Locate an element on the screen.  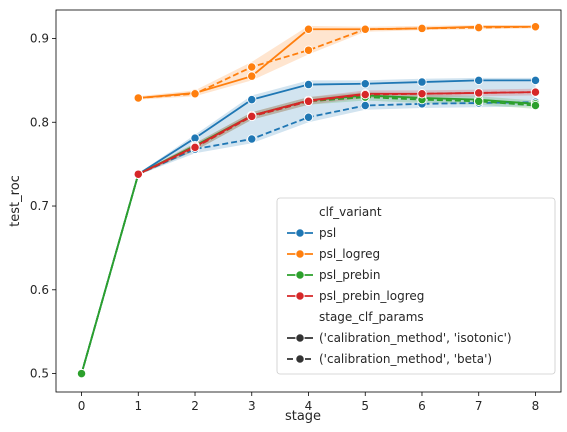
legend-style-label-1: ('calibration_method', 'beta') is located at coordinates (405, 359).